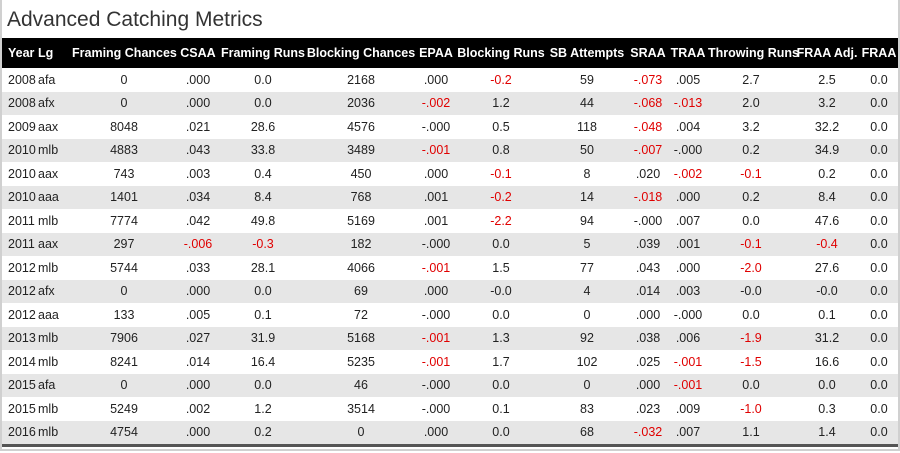 Image resolution: width=900 pixels, height=453 pixels. What do you see at coordinates (20, 221) in the screenshot?
I see `table-cell: 2011` at bounding box center [20, 221].